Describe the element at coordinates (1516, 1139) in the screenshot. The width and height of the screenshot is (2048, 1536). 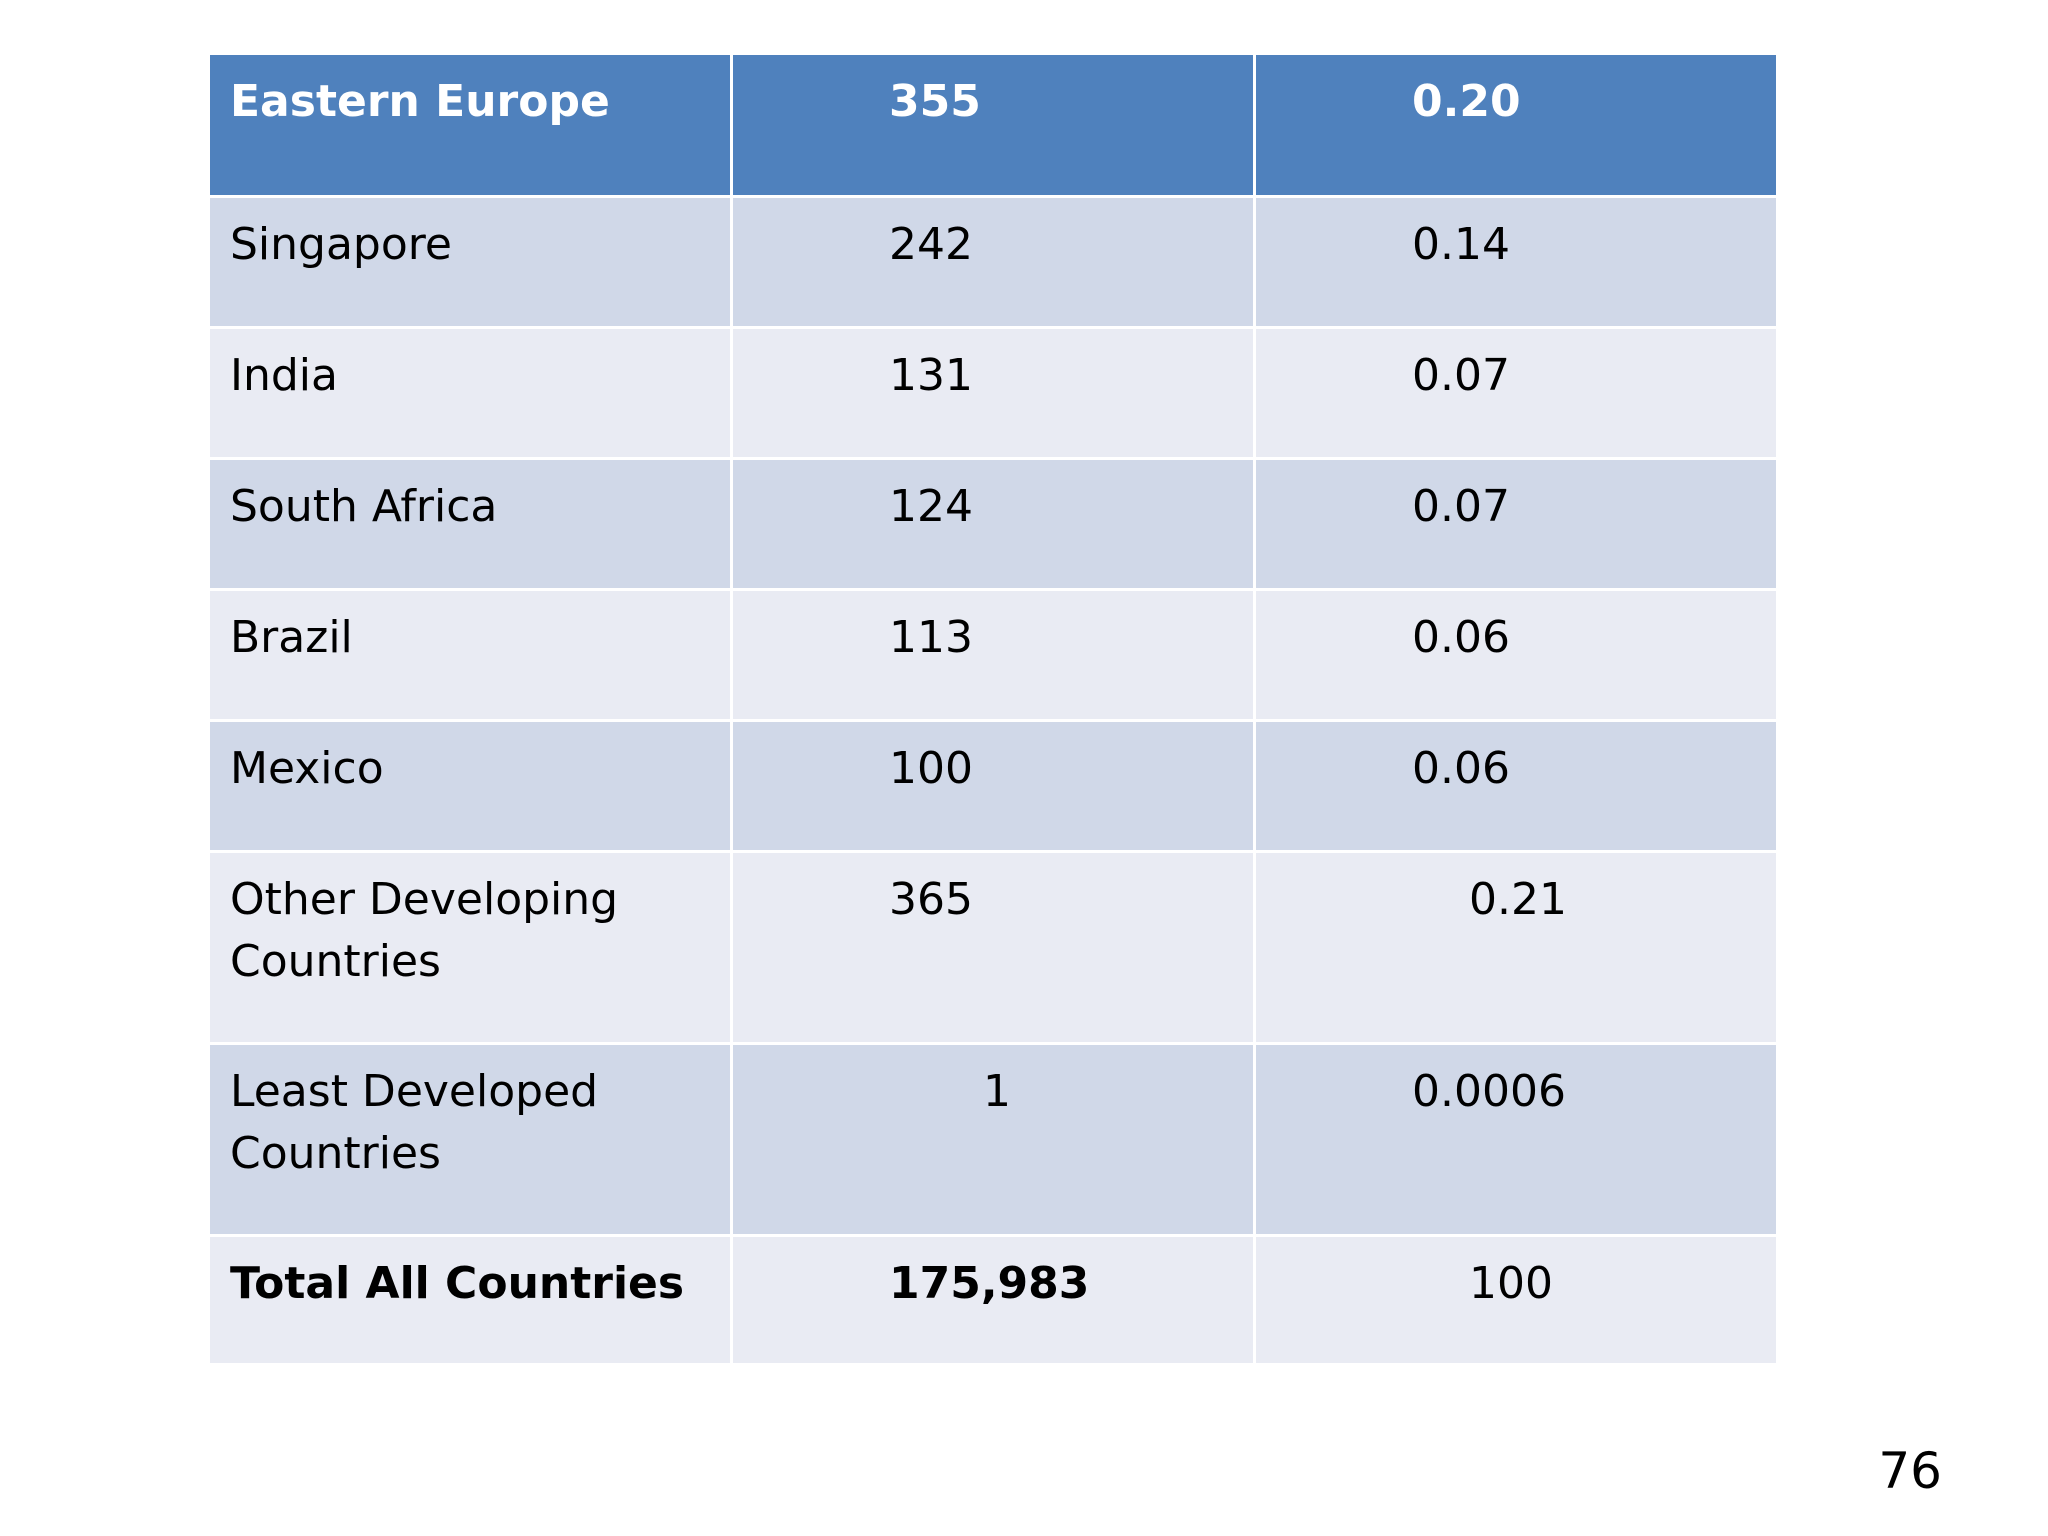
I see `cell-pct: 0.0006` at that location.